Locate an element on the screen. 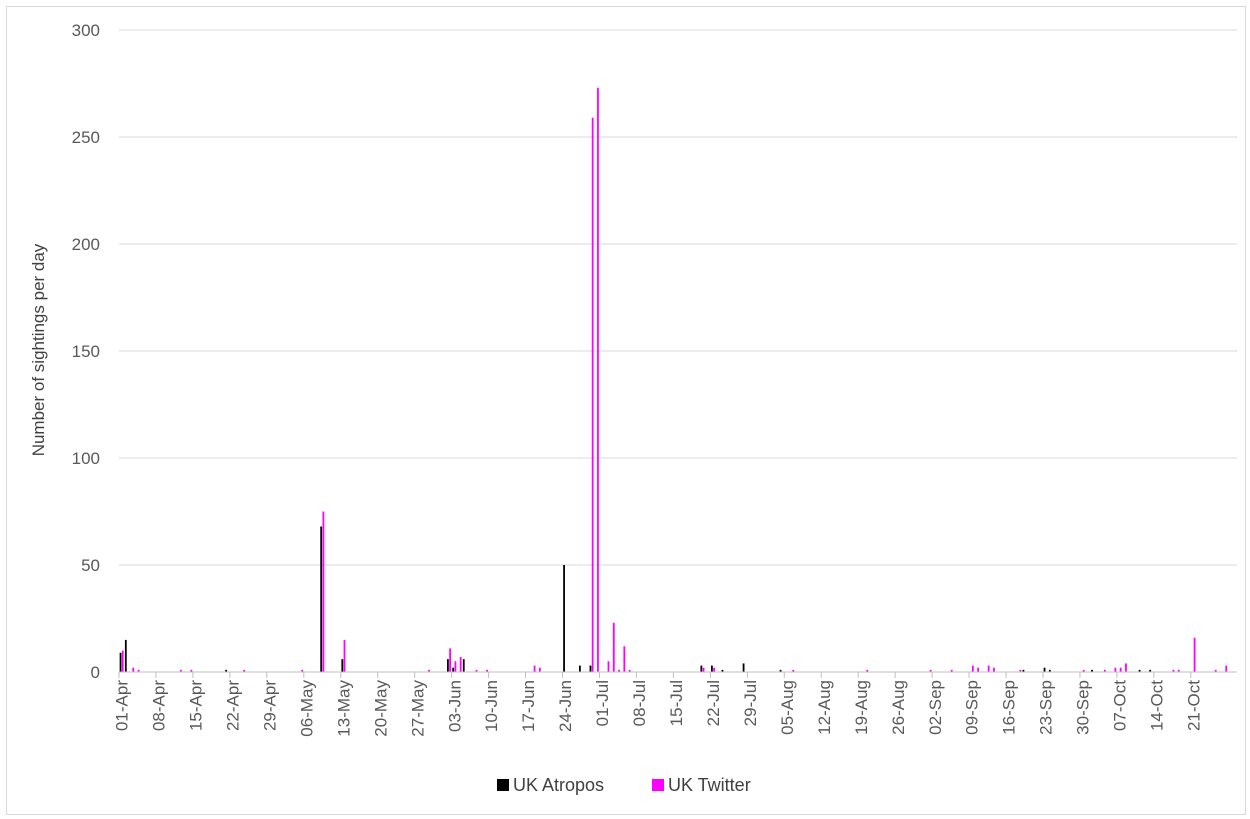  x-tick-label: 12-Aug is located at coordinates (824, 707).